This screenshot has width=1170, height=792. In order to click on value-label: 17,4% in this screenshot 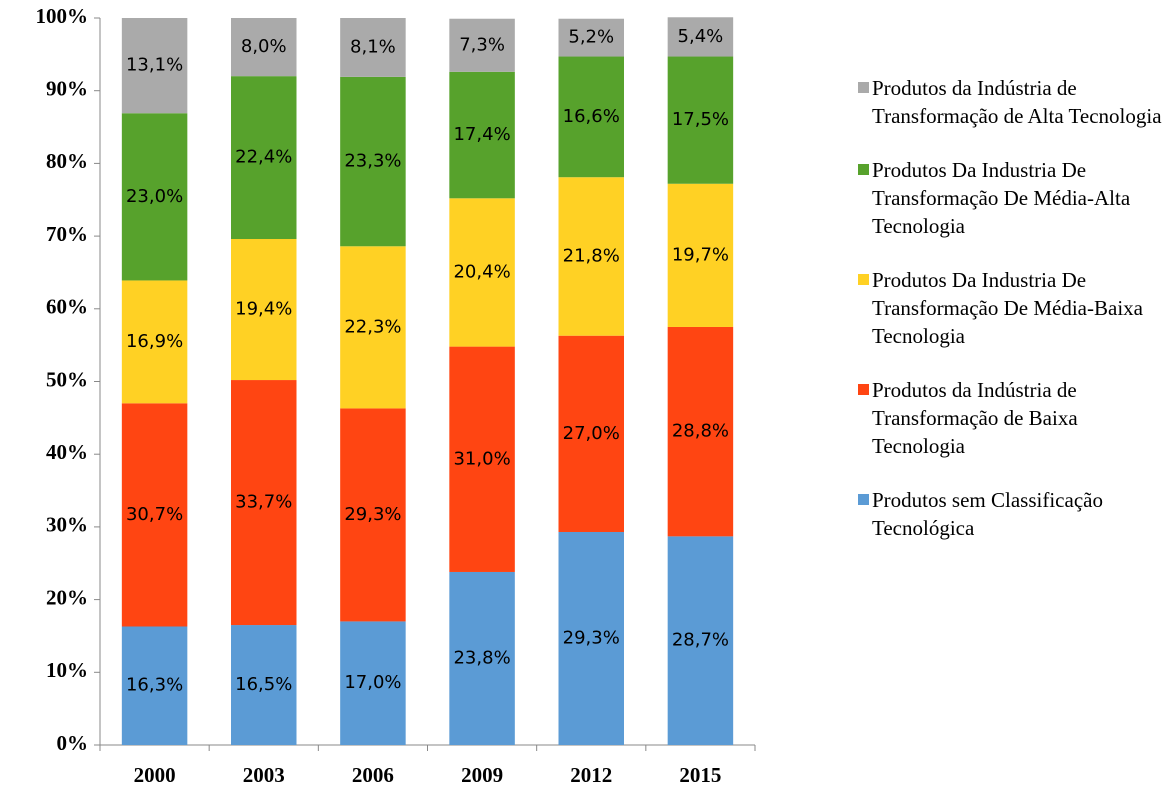, I will do `click(481, 134)`.